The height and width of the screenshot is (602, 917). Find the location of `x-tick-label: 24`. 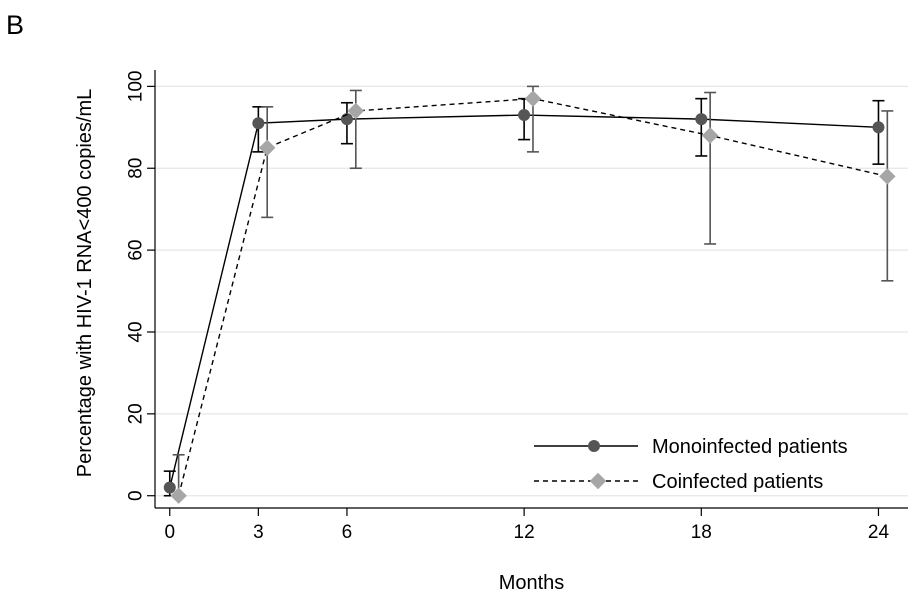

x-tick-label: 24 is located at coordinates (879, 532).